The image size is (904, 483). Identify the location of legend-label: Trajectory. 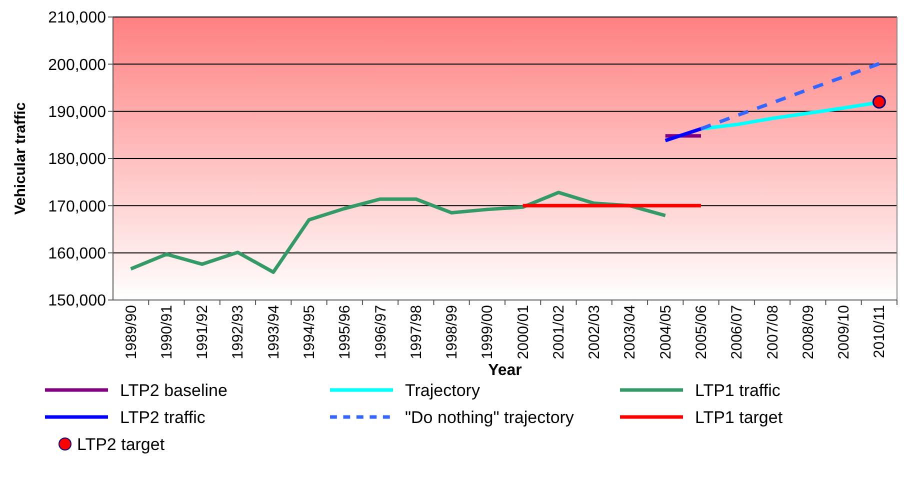
(442, 390).